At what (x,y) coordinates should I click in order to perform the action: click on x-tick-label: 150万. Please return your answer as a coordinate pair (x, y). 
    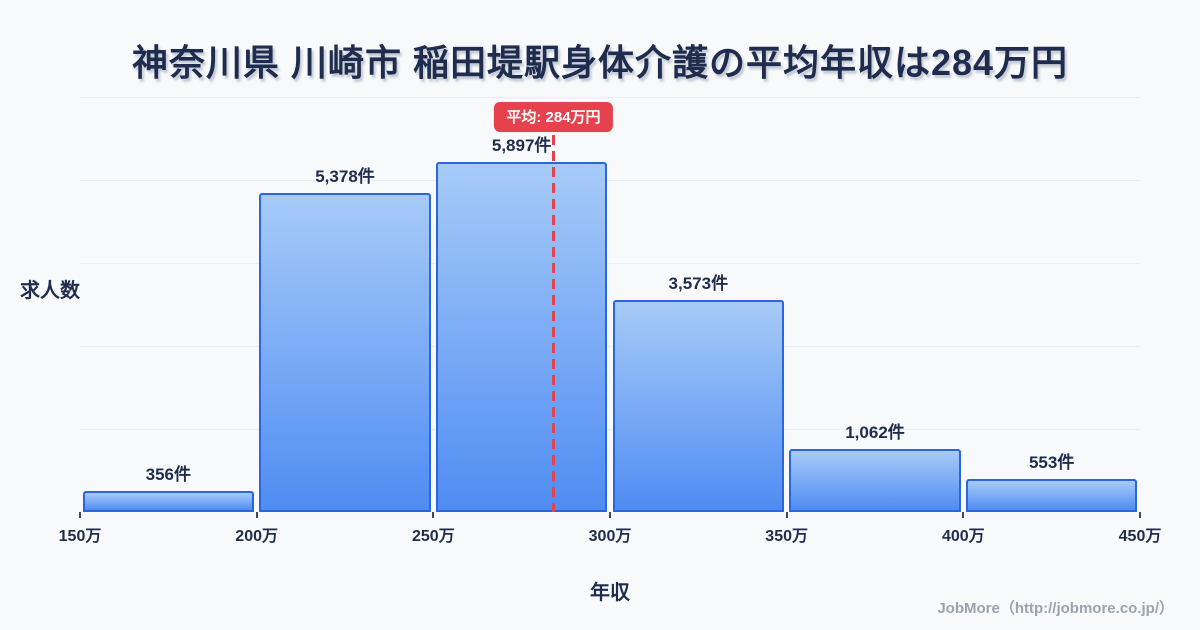
    Looking at the image, I should click on (80, 536).